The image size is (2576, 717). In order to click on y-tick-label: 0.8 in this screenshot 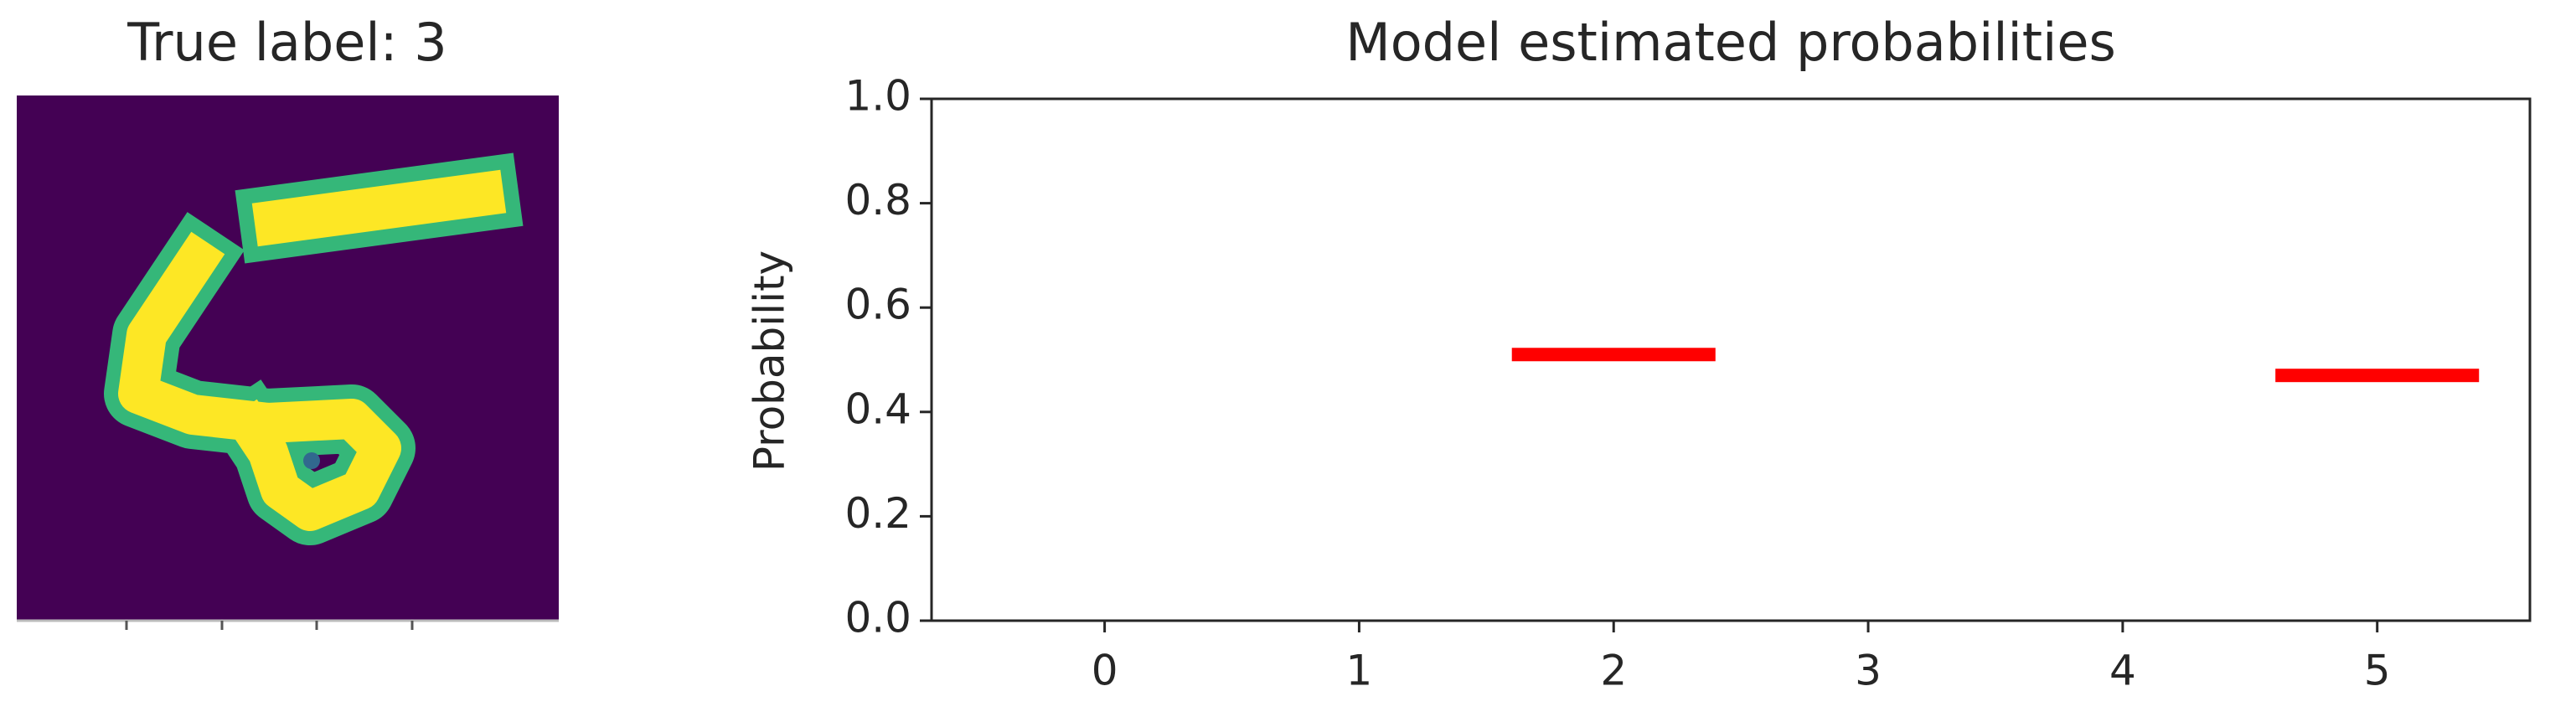, I will do `click(877, 200)`.